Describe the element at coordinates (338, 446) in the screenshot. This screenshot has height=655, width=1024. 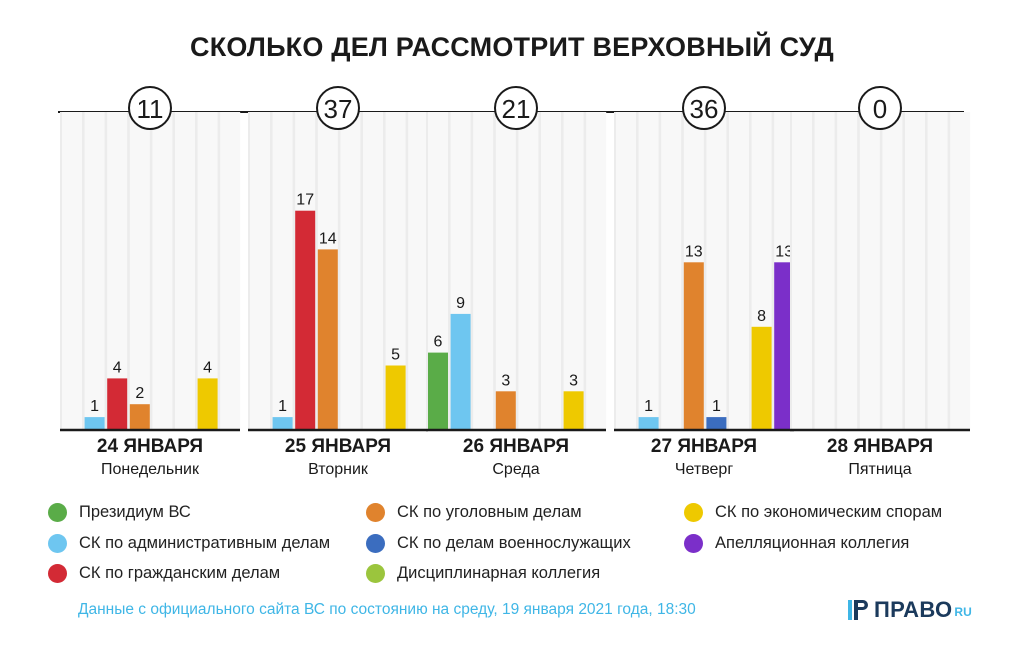
I see `day-date: 25 ЯНВАРЯ` at that location.